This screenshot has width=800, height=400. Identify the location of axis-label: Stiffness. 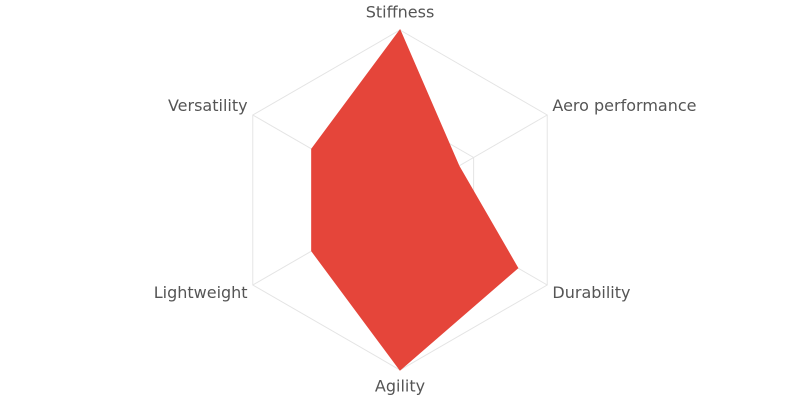
(400, 12).